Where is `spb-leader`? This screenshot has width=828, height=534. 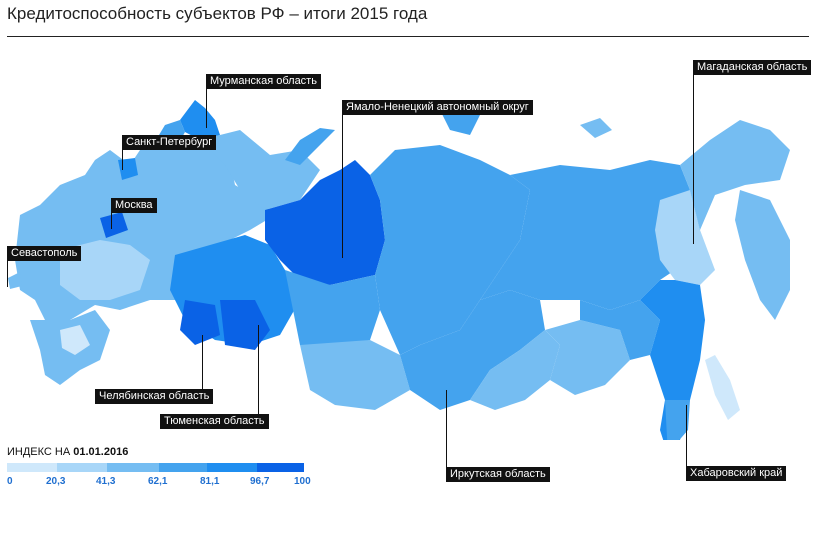
spb-leader is located at coordinates (122, 159).